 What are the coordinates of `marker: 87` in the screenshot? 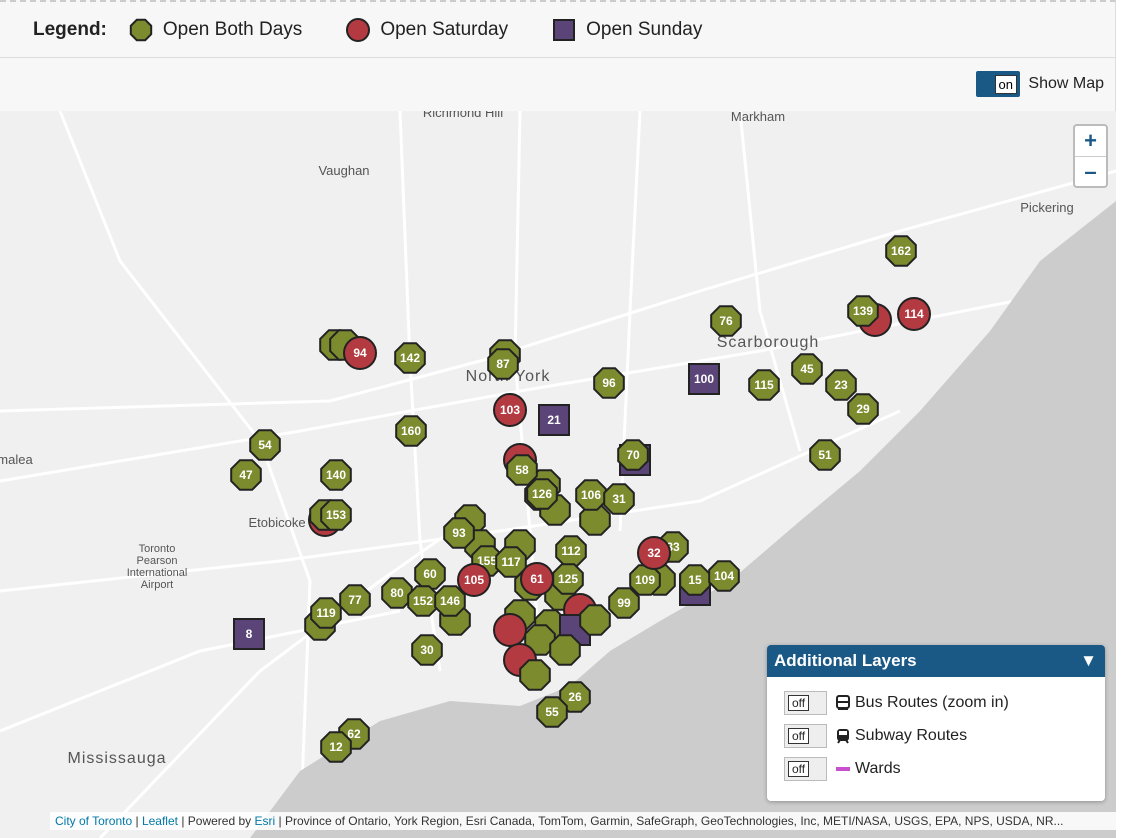 It's located at (503, 364).